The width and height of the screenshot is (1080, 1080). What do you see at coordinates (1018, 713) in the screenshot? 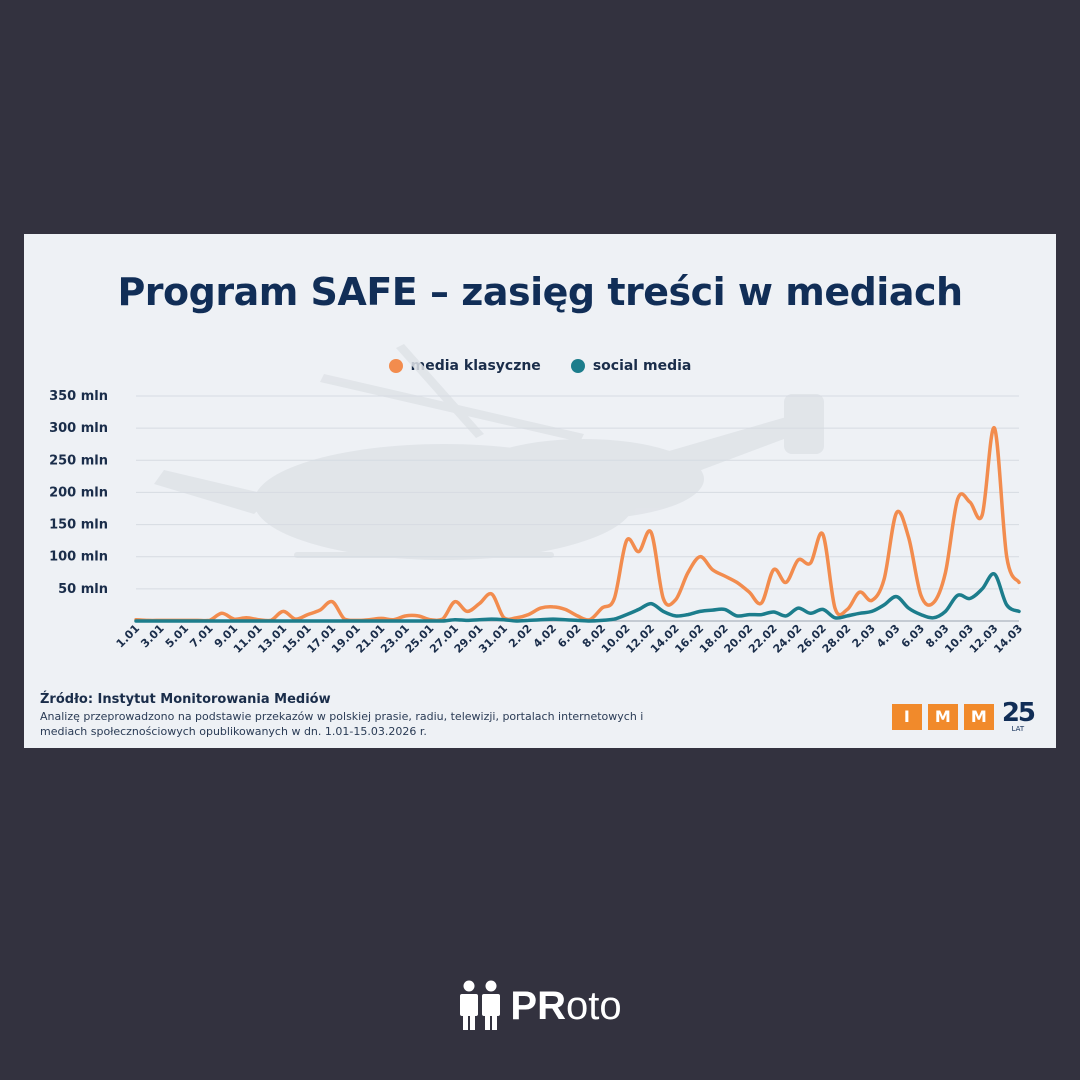
I see `logo-years-number: 25` at bounding box center [1018, 713].